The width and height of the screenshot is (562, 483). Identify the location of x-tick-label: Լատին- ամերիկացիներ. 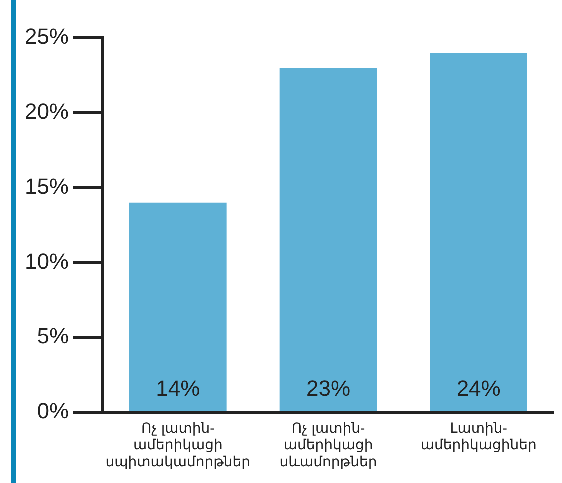
(478, 436).